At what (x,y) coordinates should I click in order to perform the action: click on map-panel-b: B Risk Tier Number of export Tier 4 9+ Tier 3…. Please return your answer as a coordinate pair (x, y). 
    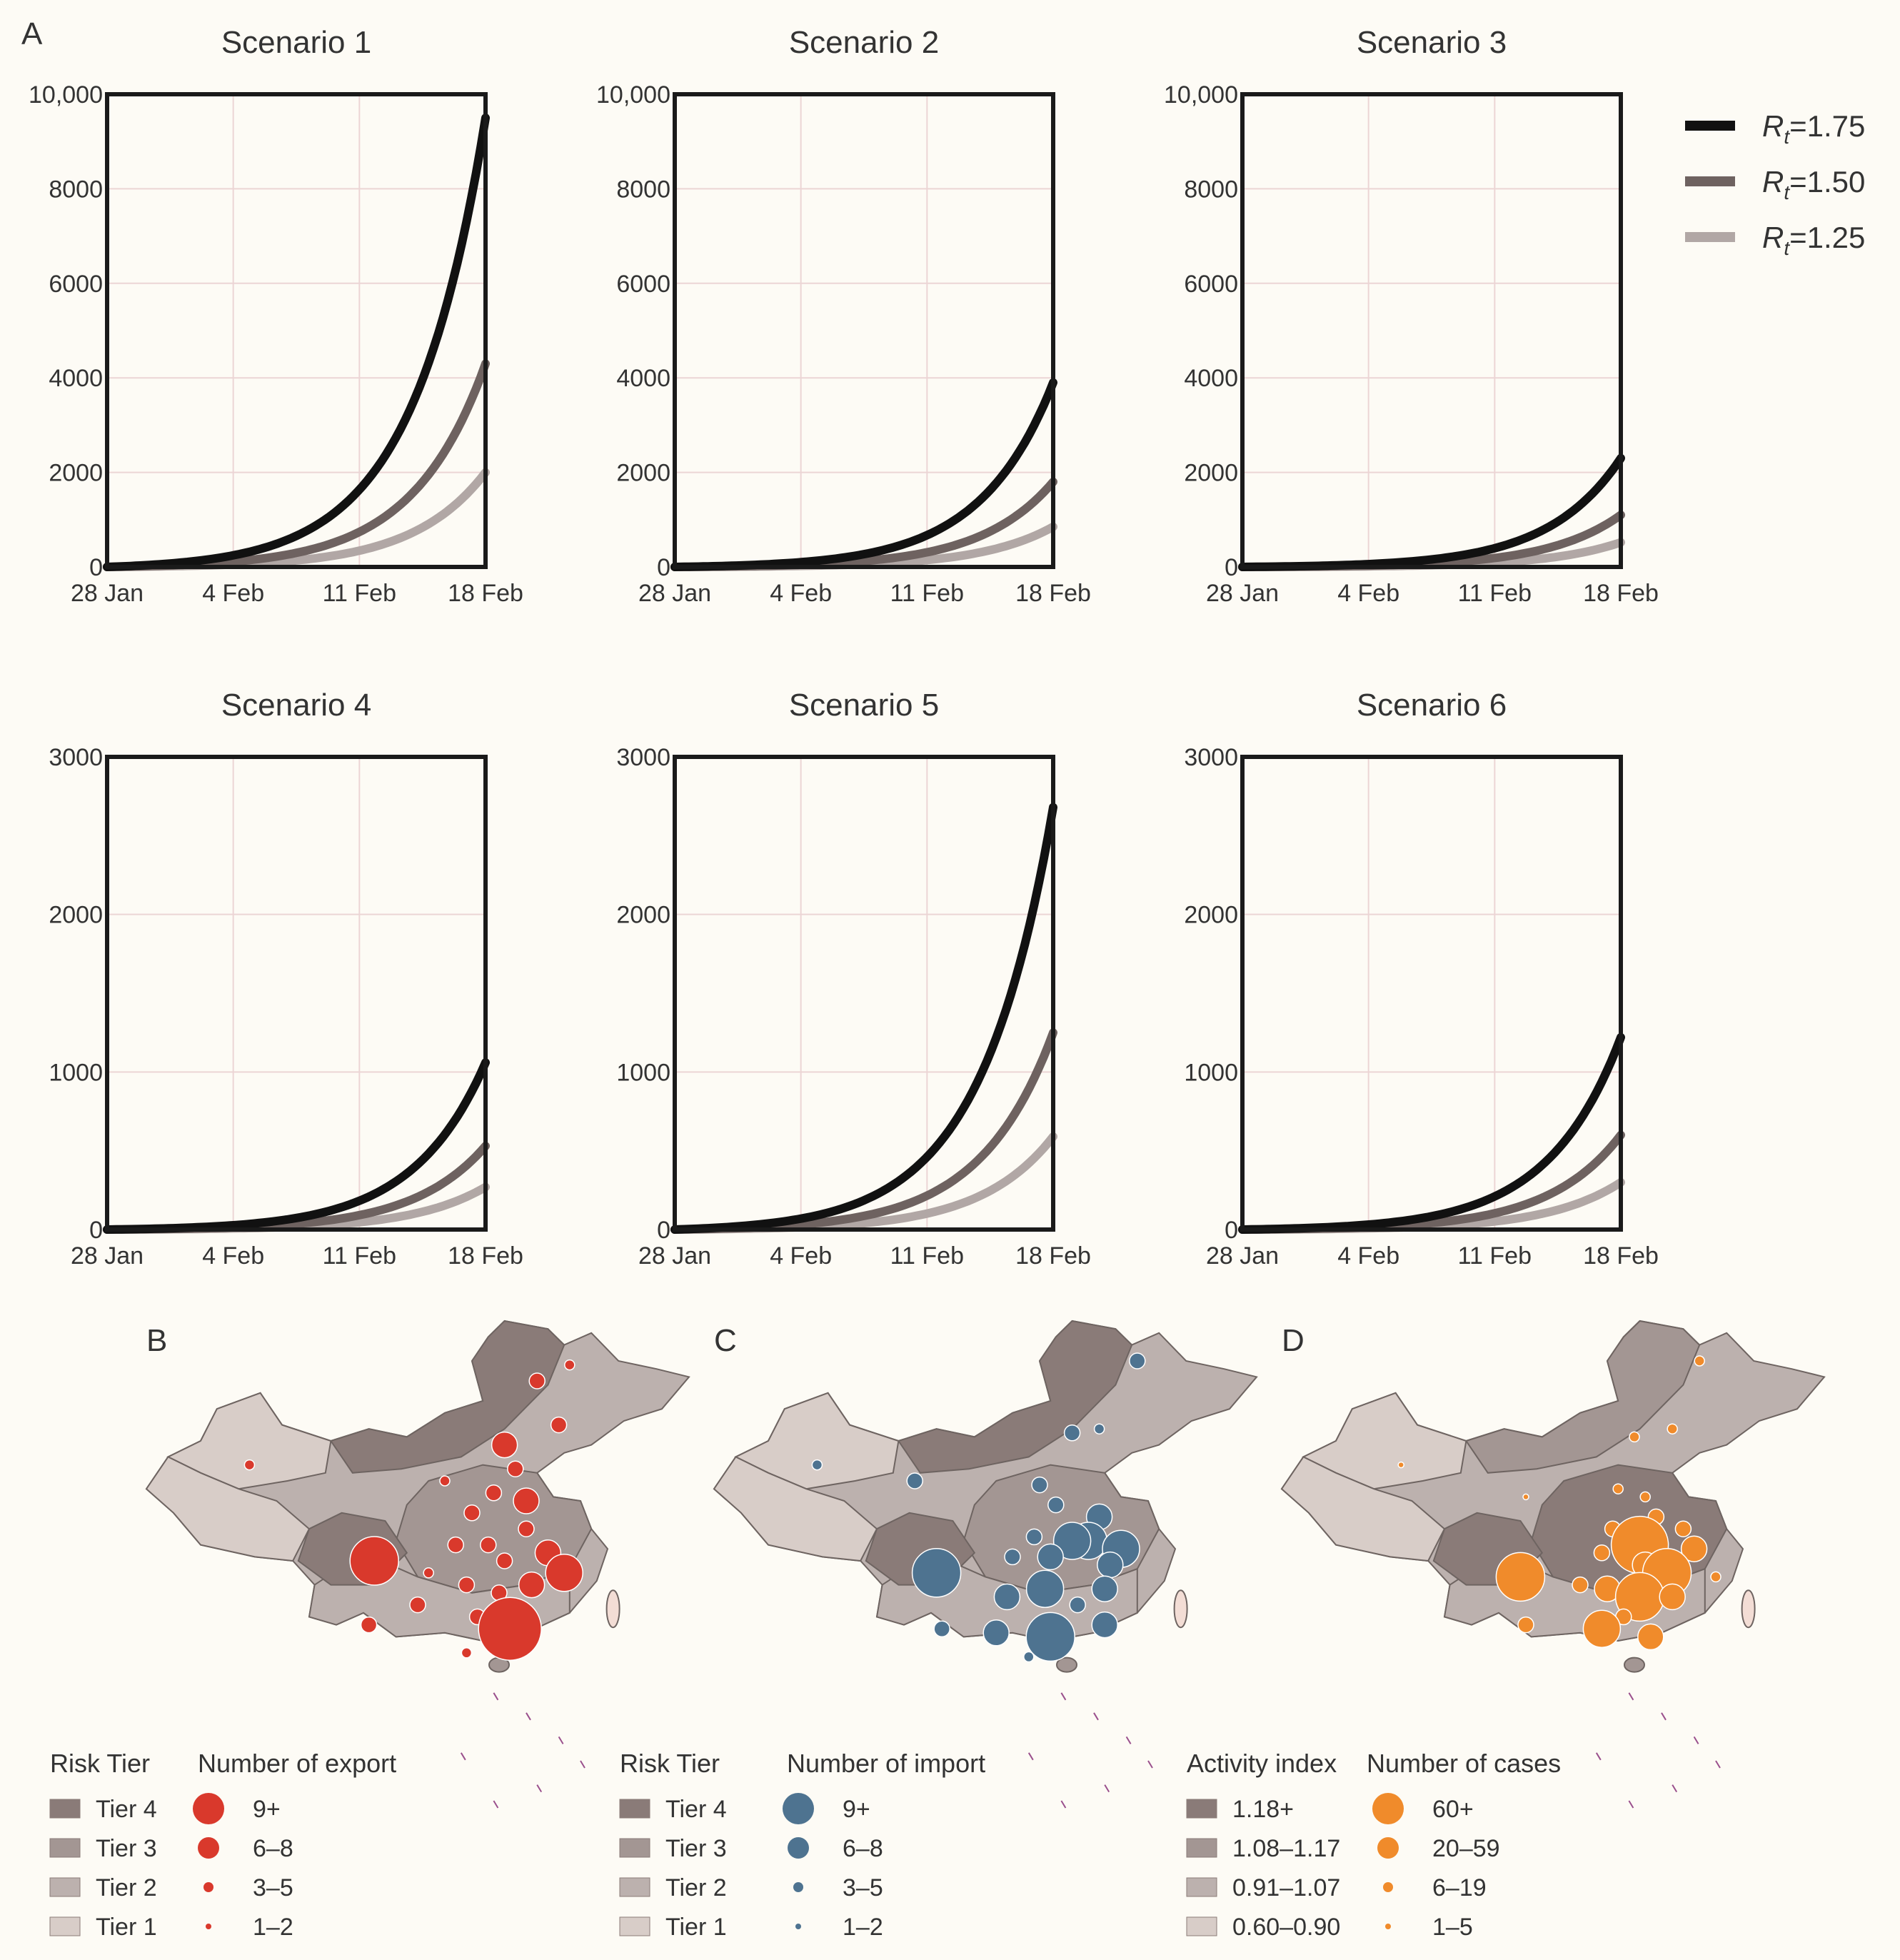
    Looking at the image, I should click on (369, 1630).